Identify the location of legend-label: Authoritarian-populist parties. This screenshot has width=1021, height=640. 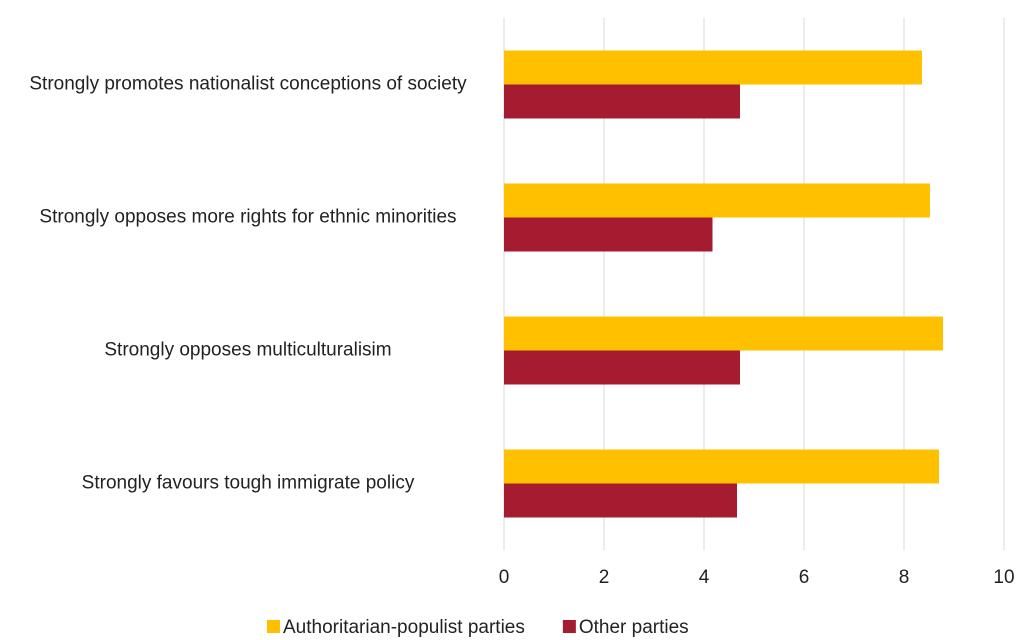
(404, 627).